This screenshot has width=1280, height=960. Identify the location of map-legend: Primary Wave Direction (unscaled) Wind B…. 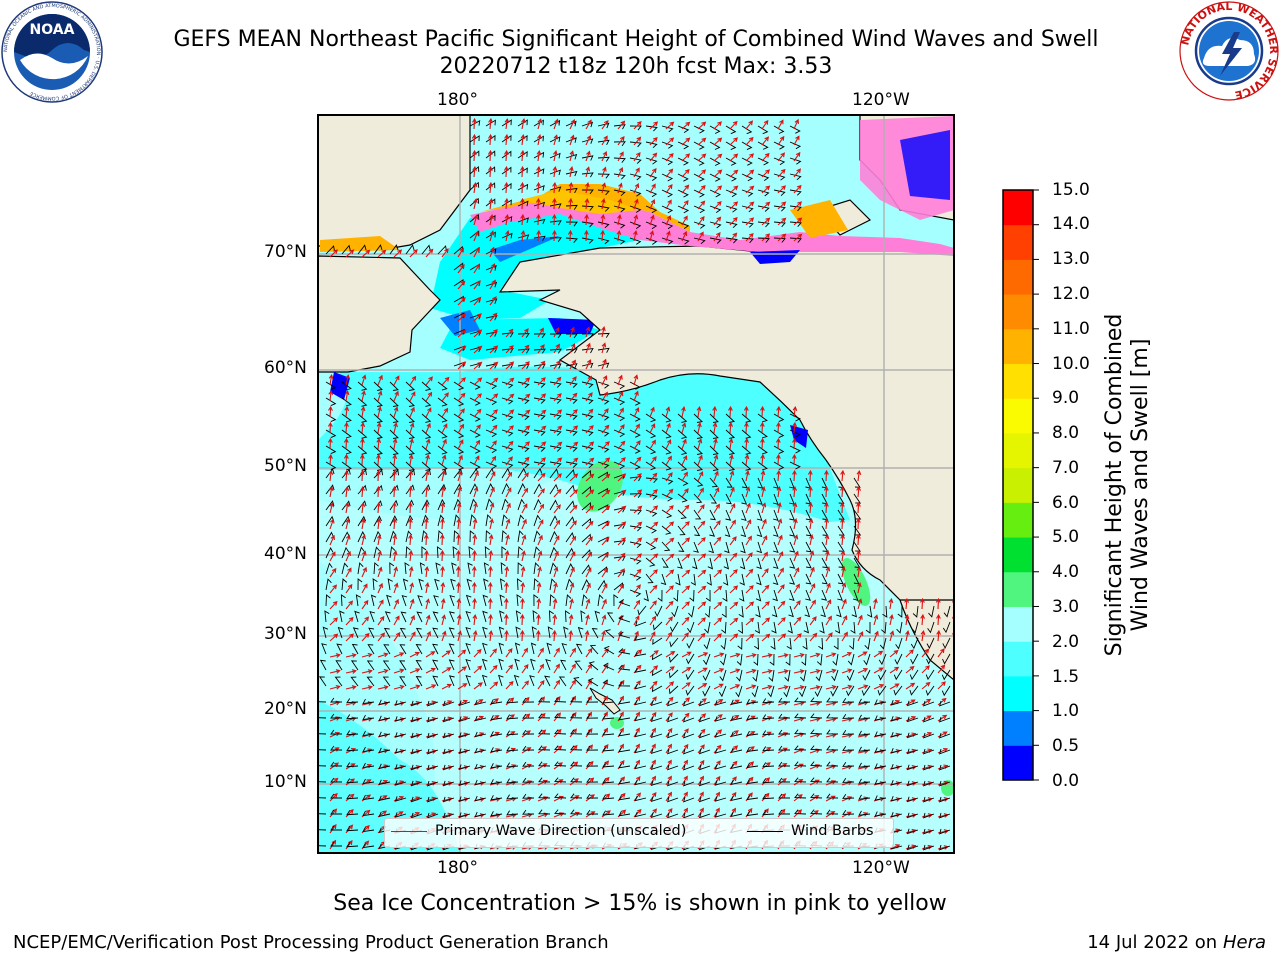
(639, 833).